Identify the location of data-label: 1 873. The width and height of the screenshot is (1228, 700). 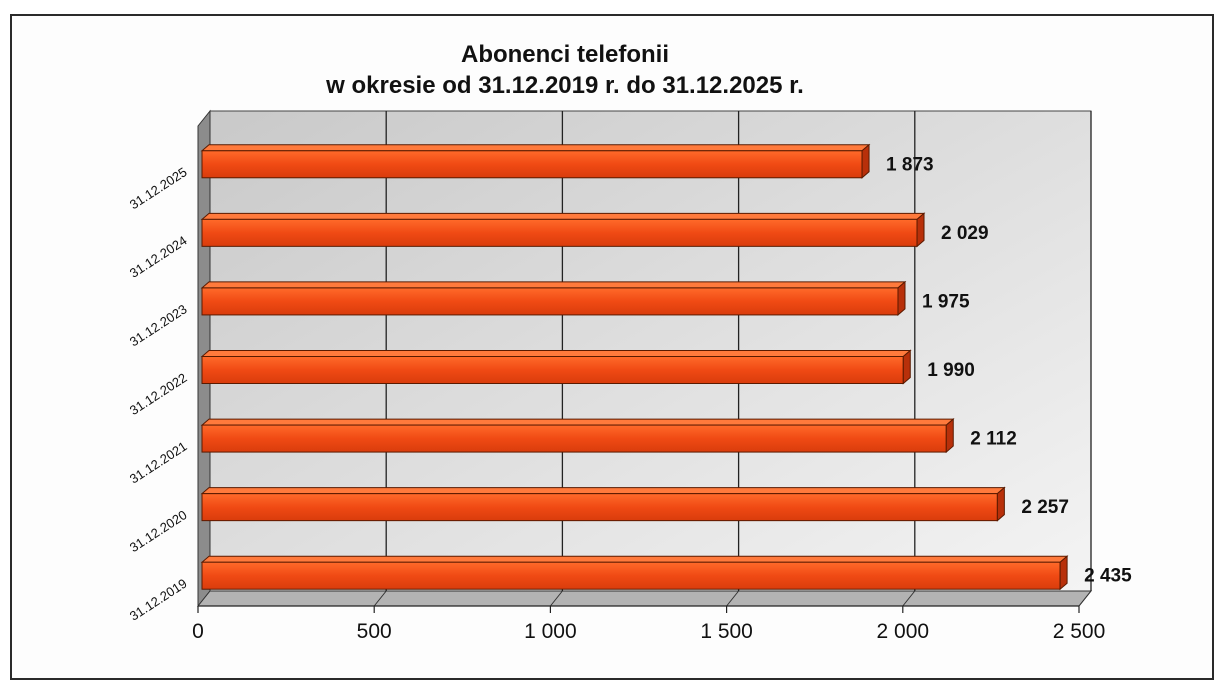
(910, 164).